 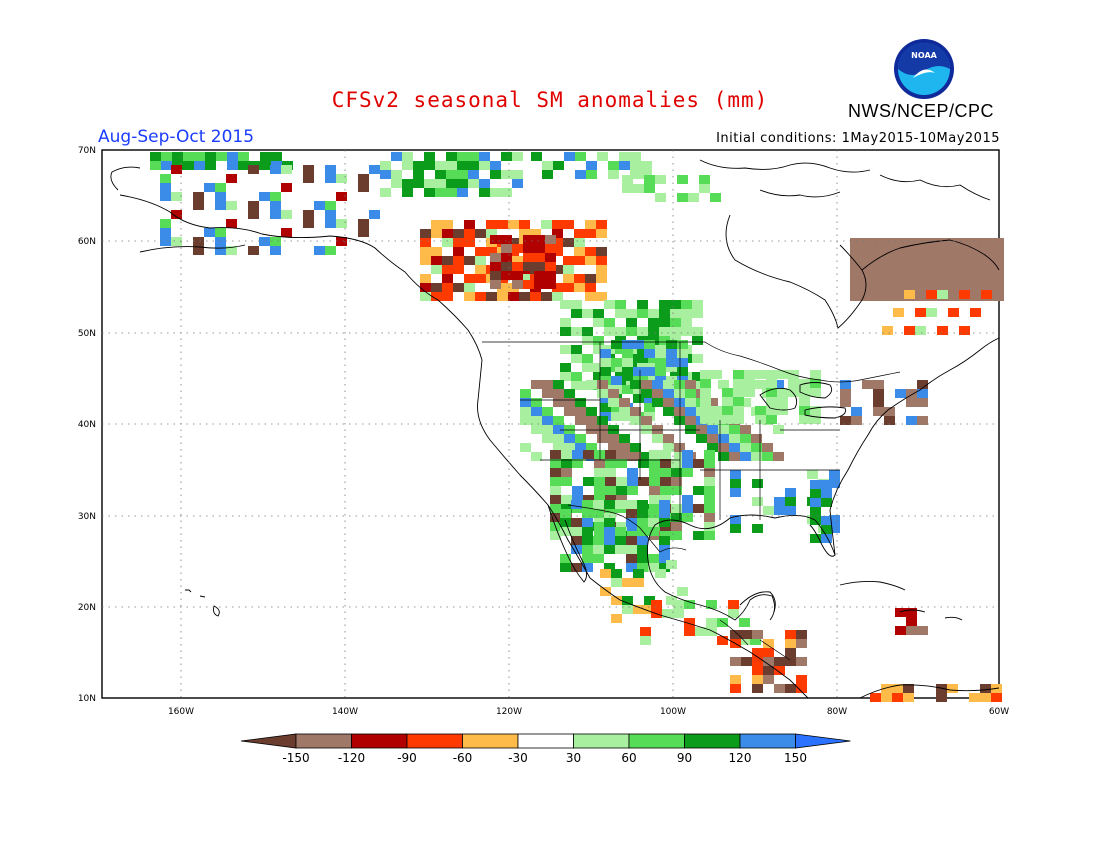 I want to click on longitude-labels: 160W 140W 120W 100W 80W 60W, so click(x=588, y=712).